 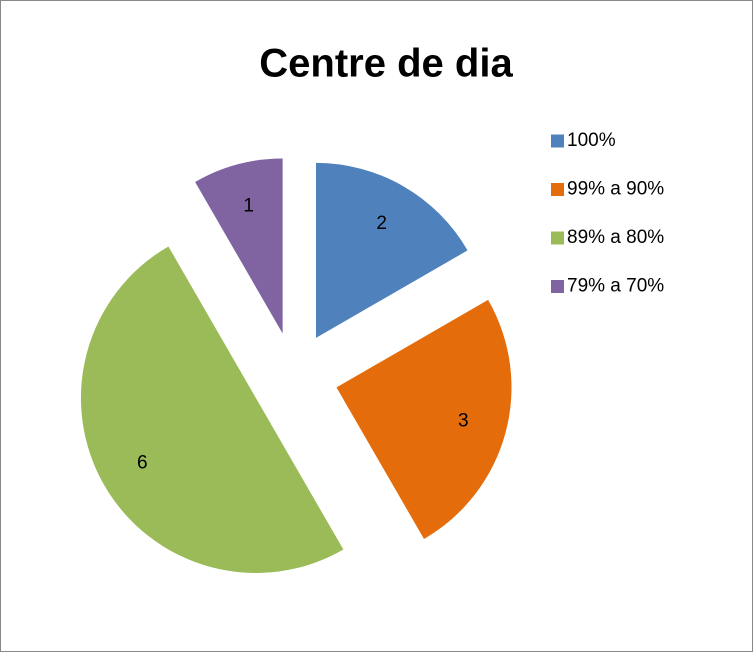 I want to click on legend-label: 89% a 80%, so click(x=615, y=237).